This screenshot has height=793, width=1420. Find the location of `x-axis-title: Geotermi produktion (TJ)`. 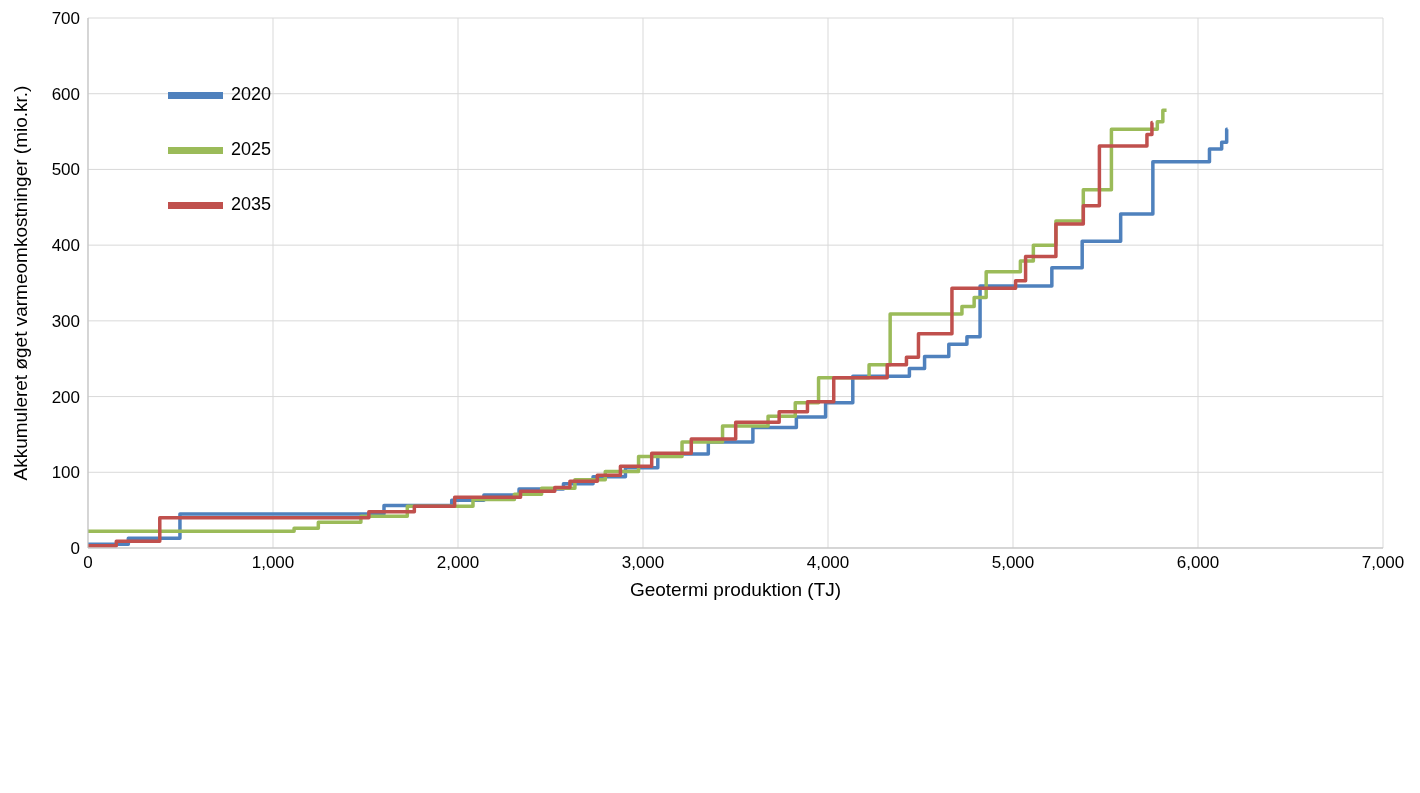

x-axis-title: Geotermi produktion (TJ) is located at coordinates (735, 589).